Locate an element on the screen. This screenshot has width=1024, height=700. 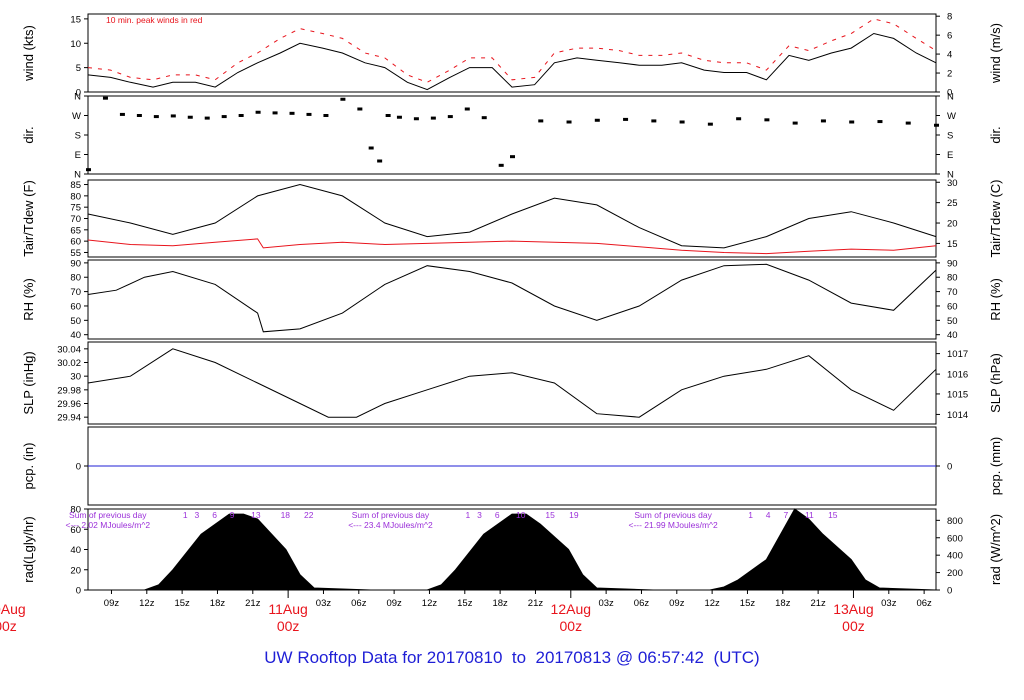
dir-ytick-label-right: N is located at coordinates (950, 175).